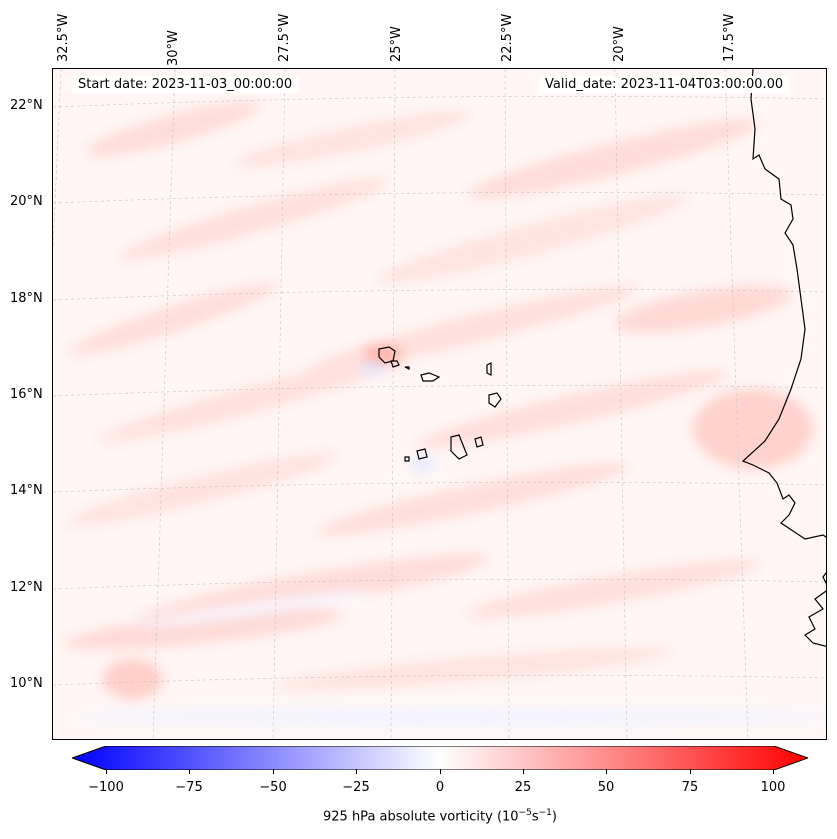 The height and width of the screenshot is (839, 837). I want to click on lat-label-14n: 14°N, so click(26, 490).